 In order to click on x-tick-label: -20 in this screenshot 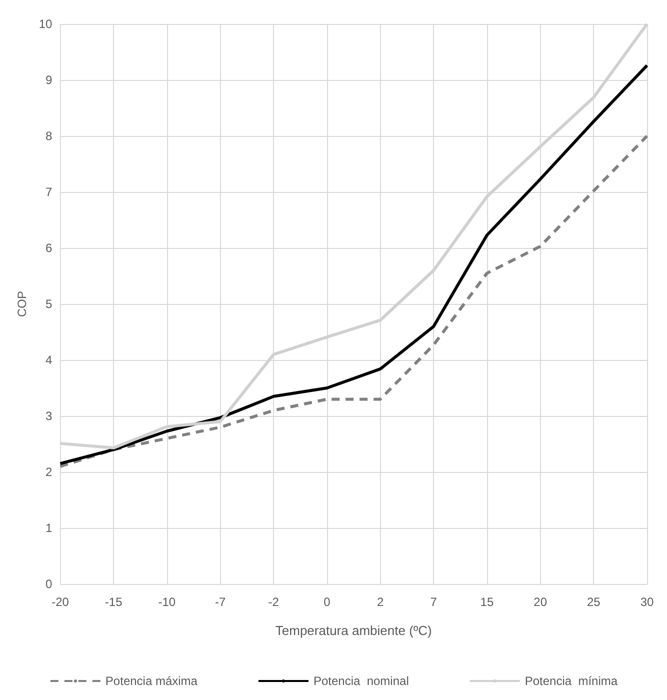, I will do `click(61, 602)`.